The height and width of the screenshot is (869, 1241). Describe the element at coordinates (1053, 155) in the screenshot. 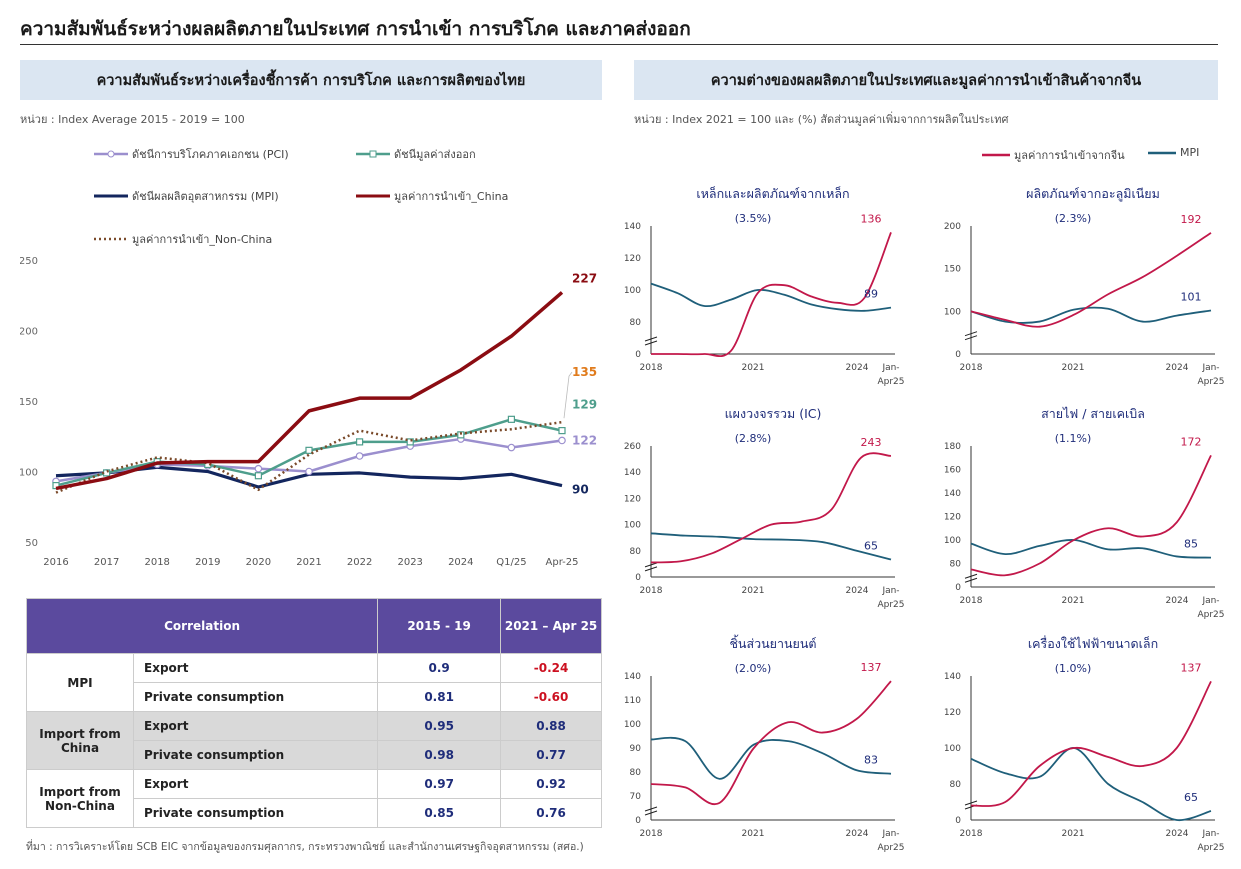

I see `legend-item-import-china: มูลค่าการนำเข้าจากจีน` at that location.